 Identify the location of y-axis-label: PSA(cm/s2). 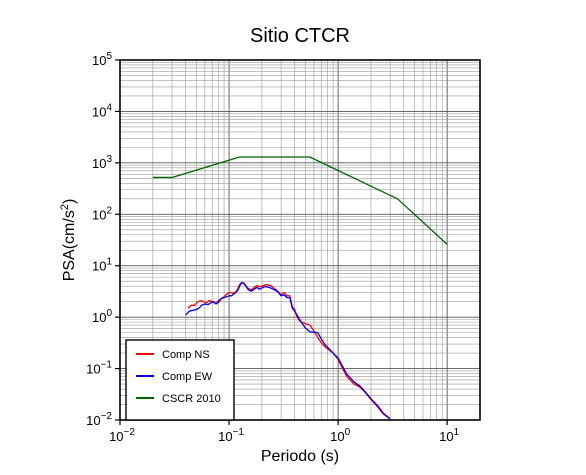
(68, 240).